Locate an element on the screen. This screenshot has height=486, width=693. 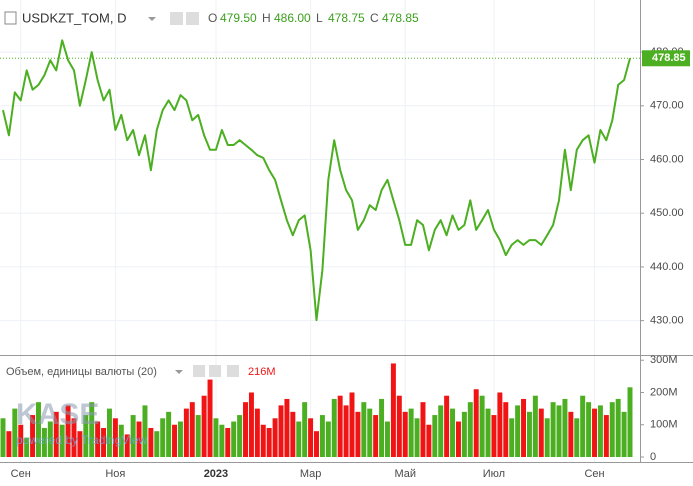
volume-tick-label: 100M is located at coordinates (664, 425).